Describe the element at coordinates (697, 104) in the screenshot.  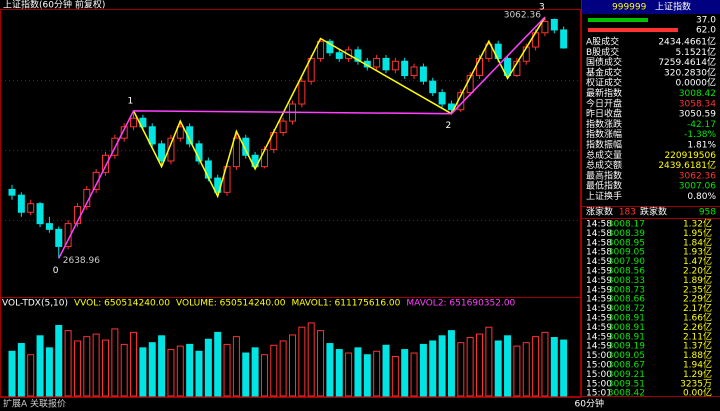
I see `stat-value: 3058.34` at that location.